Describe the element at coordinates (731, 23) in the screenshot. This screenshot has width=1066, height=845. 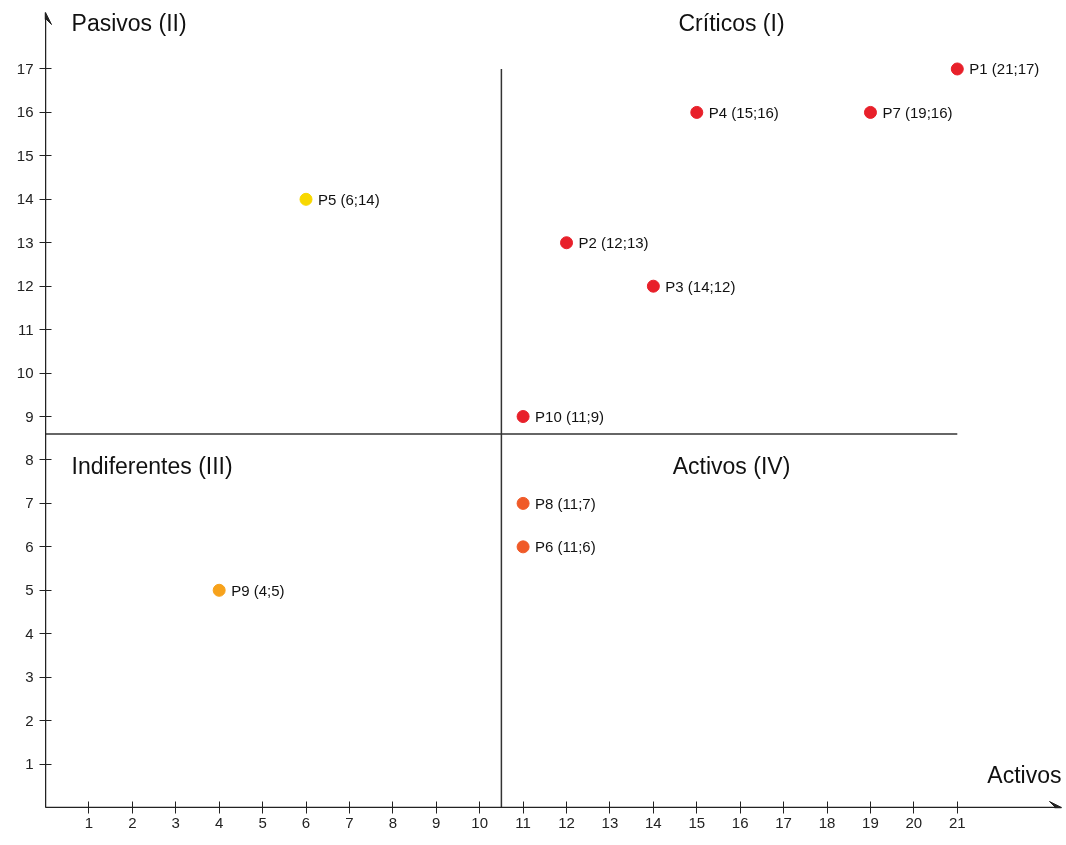
I see `annotation: Críticos (I)` at that location.